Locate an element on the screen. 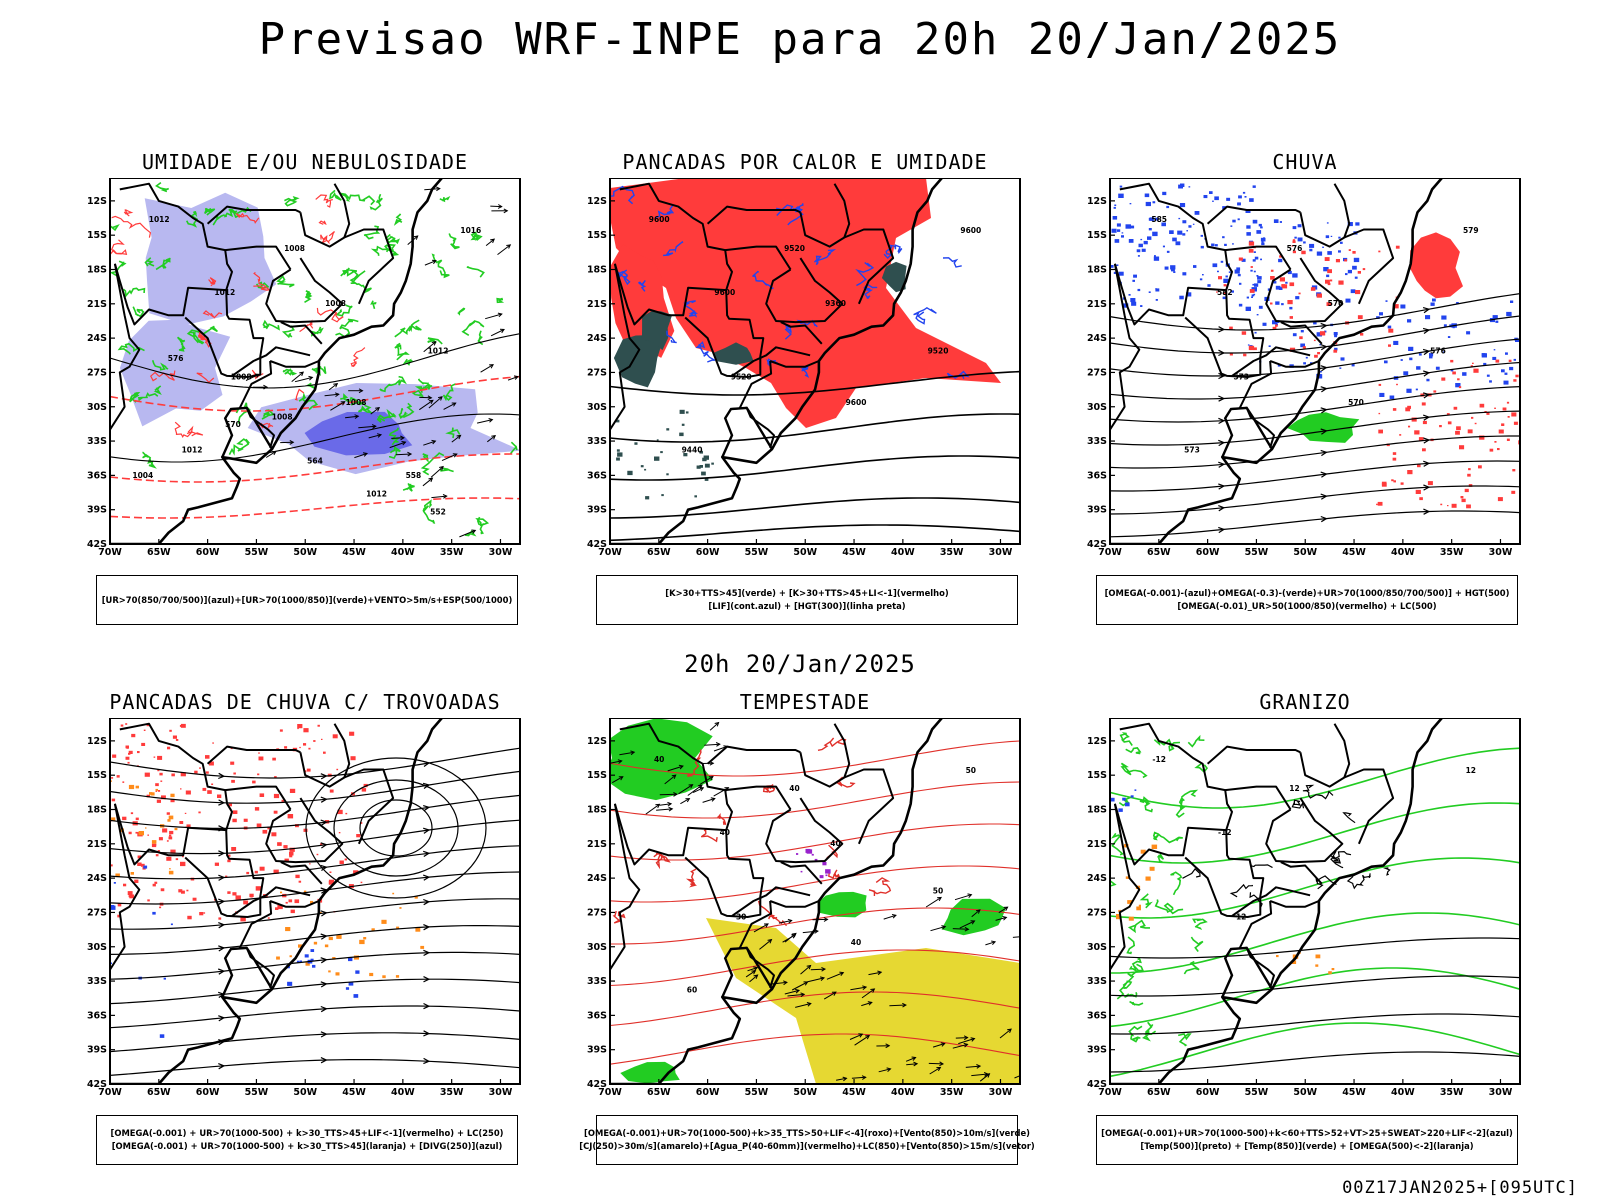 The width and height of the screenshot is (1600, 1200). temp850-contour is located at coordinates (1146, 901).